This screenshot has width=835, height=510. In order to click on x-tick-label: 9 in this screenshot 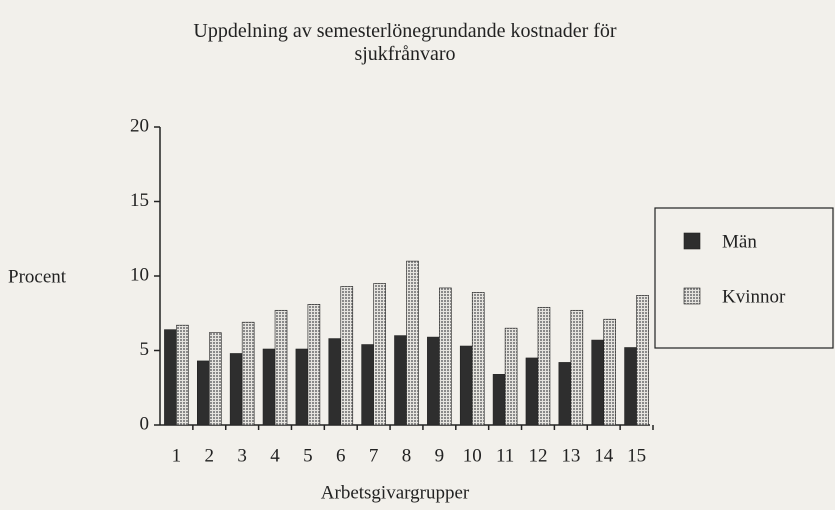, I will do `click(440, 455)`.